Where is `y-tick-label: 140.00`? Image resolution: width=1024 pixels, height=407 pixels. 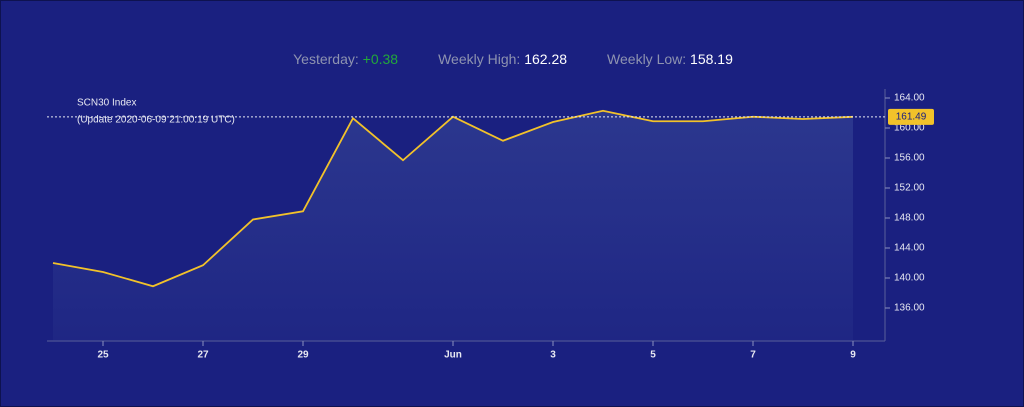 y-tick-label: 140.00 is located at coordinates (909, 278).